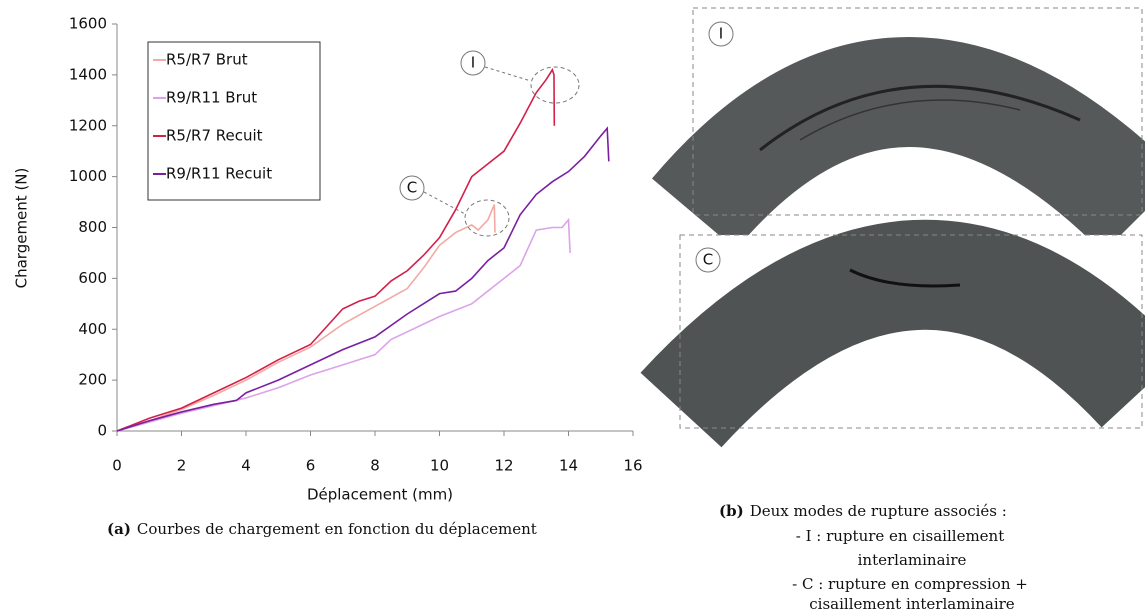 The width and height of the screenshot is (1145, 615). What do you see at coordinates (92, 278) in the screenshot?
I see `y-tick-label: 600` at bounding box center [92, 278].